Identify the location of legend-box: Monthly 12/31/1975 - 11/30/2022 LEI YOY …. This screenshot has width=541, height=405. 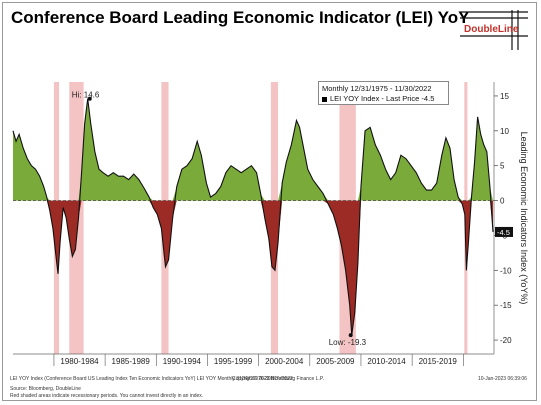
(383, 93).